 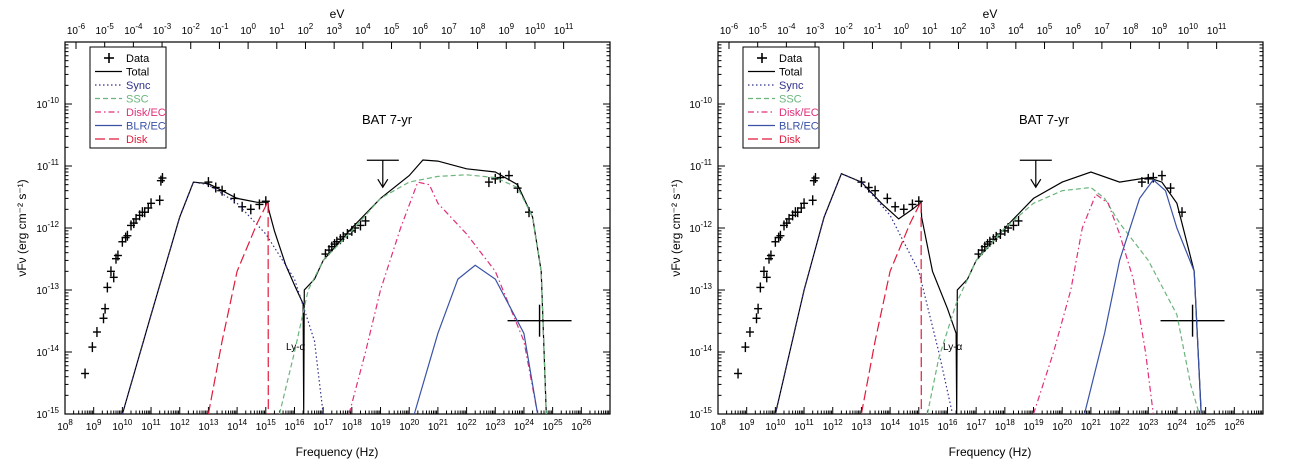 What do you see at coordinates (872, 29) in the screenshot?
I see `top-tick-label: 10⁻¹` at bounding box center [872, 29].